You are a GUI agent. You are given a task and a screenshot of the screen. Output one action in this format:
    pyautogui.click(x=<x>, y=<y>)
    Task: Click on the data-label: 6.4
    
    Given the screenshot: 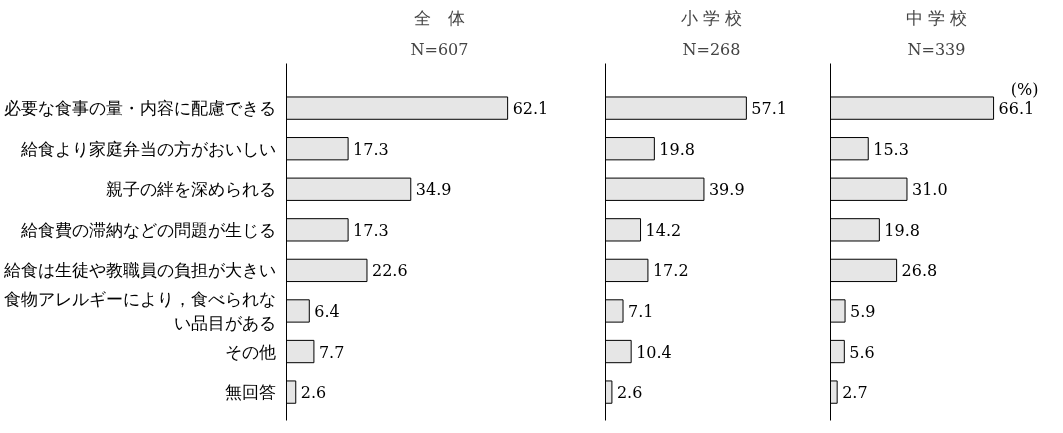 What is the action you would take?
    pyautogui.click(x=327, y=311)
    